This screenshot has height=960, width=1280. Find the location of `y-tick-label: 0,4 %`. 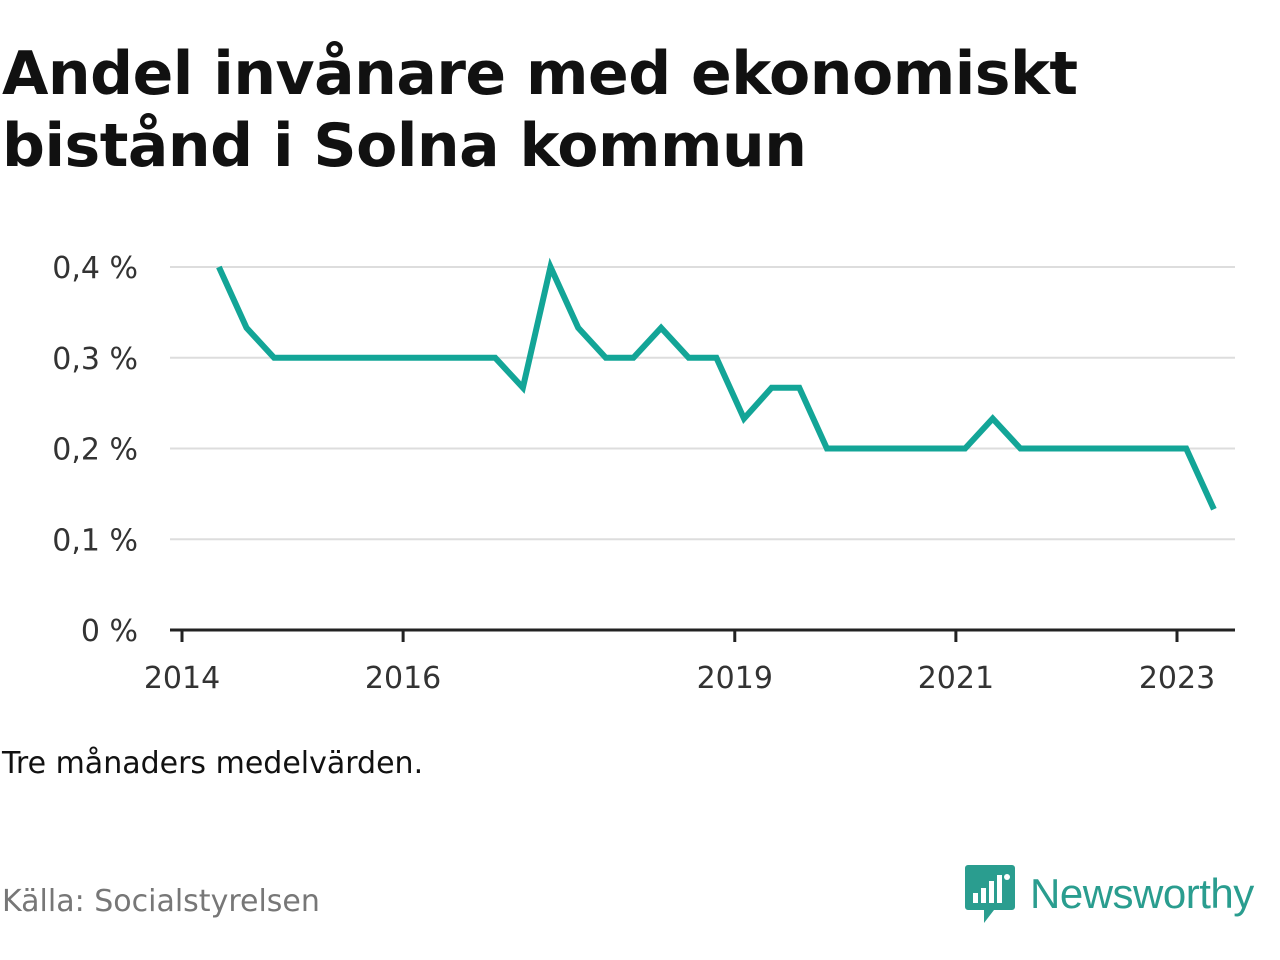

y-tick-label: 0,4 % is located at coordinates (95, 268).